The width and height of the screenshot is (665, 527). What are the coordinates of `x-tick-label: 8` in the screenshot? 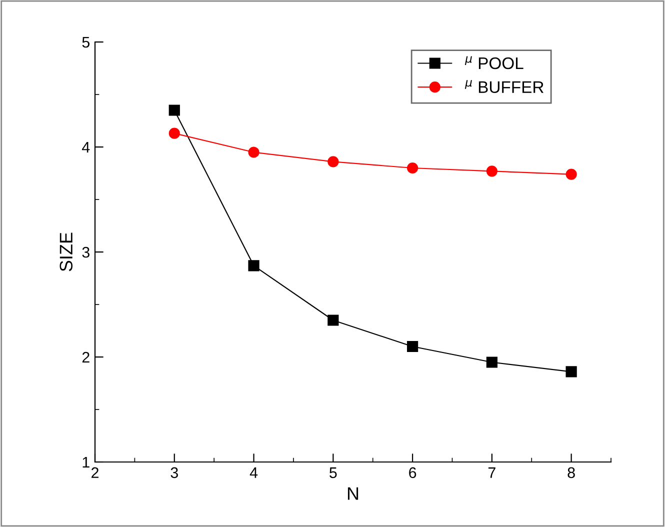 It's located at (571, 472).